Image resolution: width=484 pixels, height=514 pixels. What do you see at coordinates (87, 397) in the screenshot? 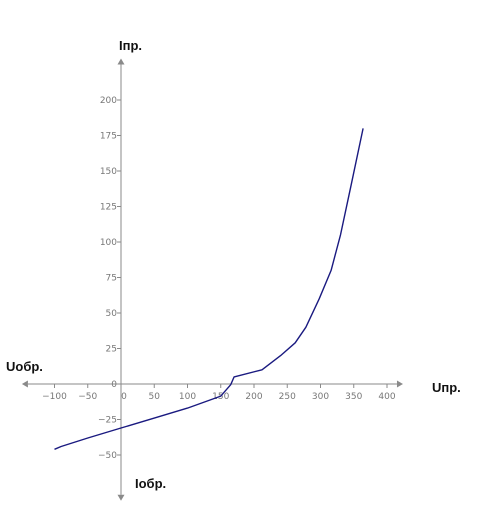
I see `x-tick-label: −50` at bounding box center [87, 397].